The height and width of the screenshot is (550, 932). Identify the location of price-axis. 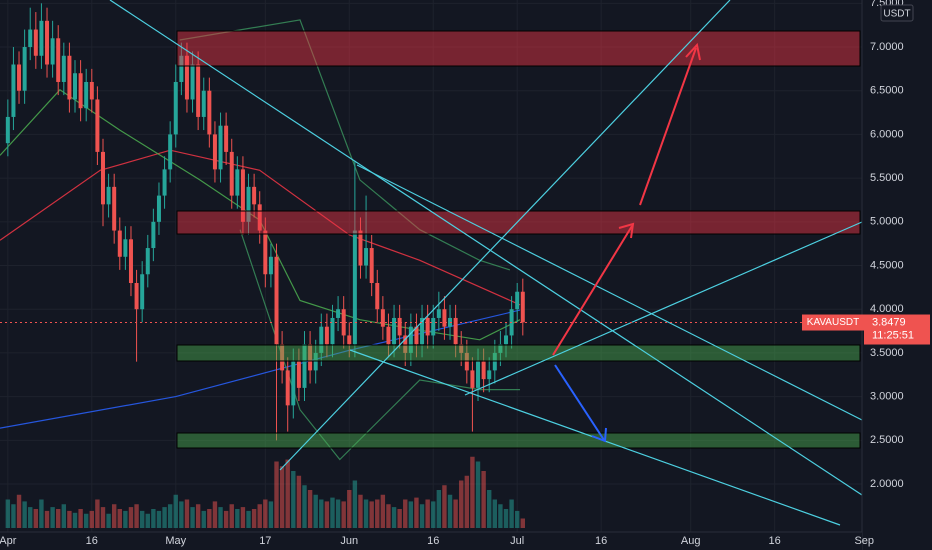
(897, 275).